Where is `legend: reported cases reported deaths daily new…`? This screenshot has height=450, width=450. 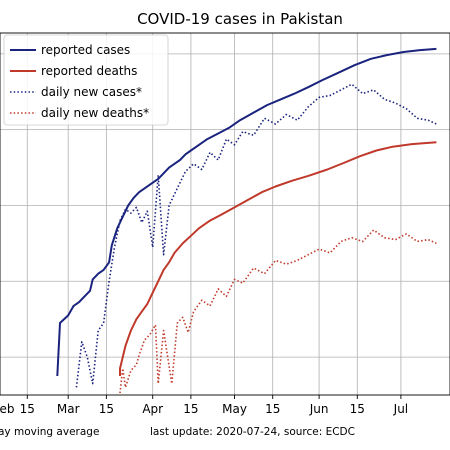 legend: reported cases reported deaths daily new… is located at coordinates (86, 80).